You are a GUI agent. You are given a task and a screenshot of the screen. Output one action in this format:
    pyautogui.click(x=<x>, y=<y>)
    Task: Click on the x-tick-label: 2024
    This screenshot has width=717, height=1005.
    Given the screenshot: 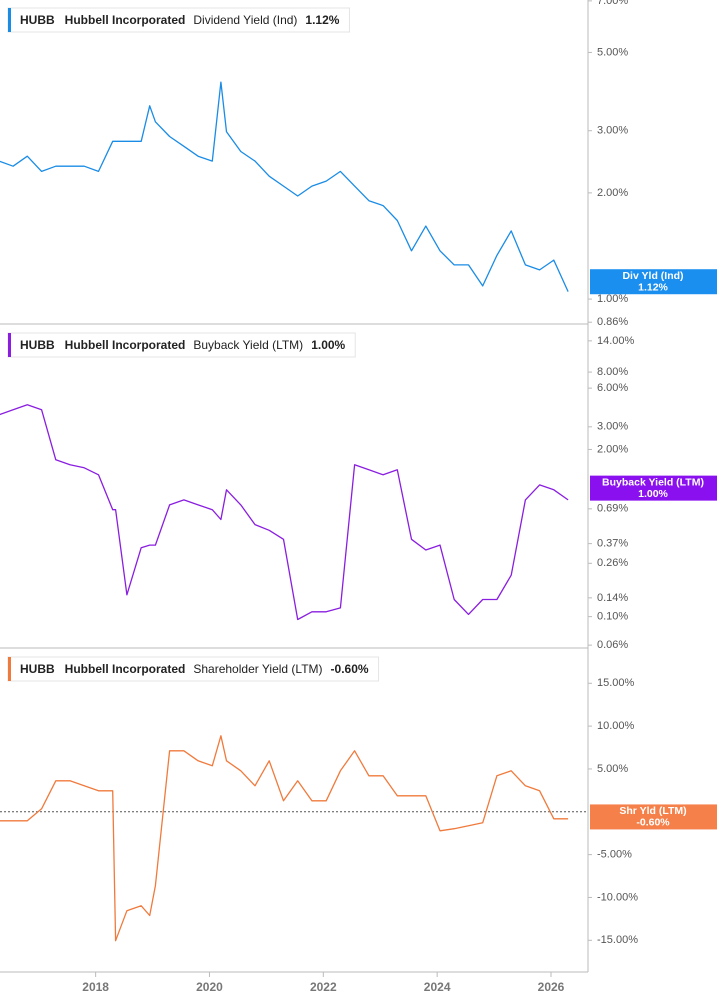 What is the action you would take?
    pyautogui.click(x=437, y=987)
    